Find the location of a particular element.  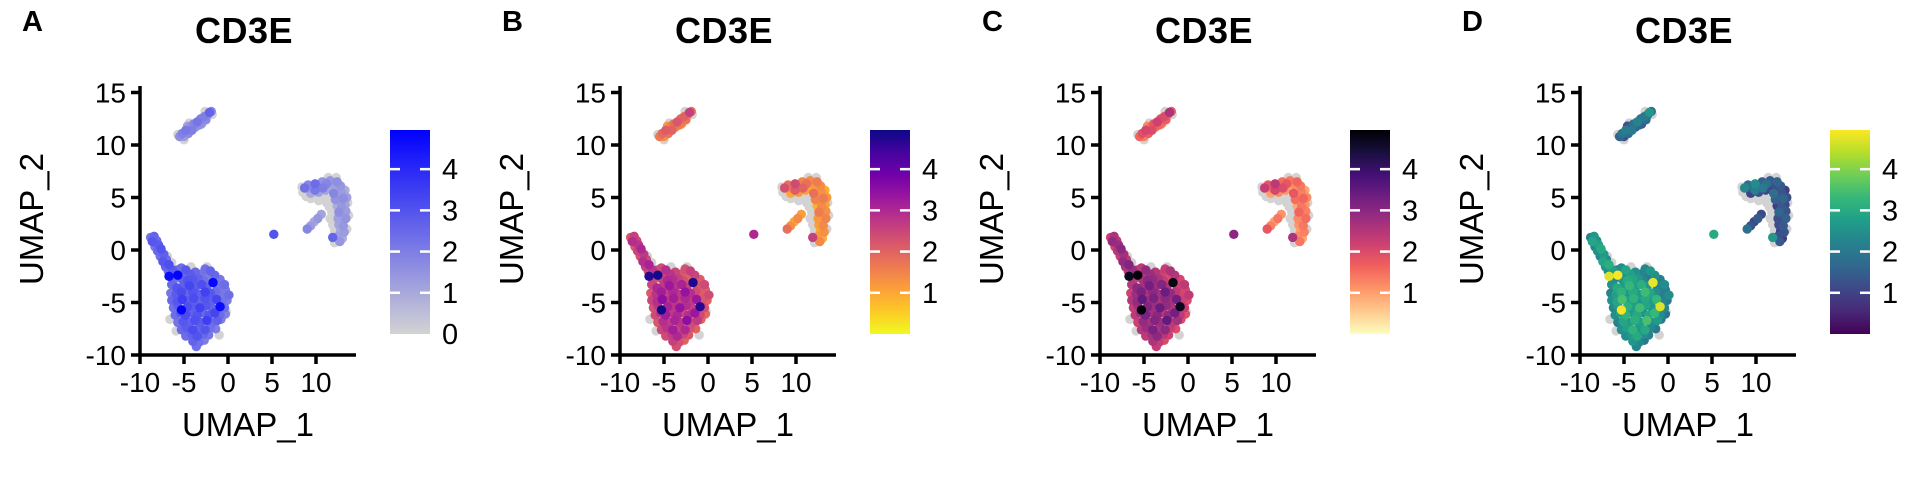

panel-letter: C is located at coordinates (992, 22).